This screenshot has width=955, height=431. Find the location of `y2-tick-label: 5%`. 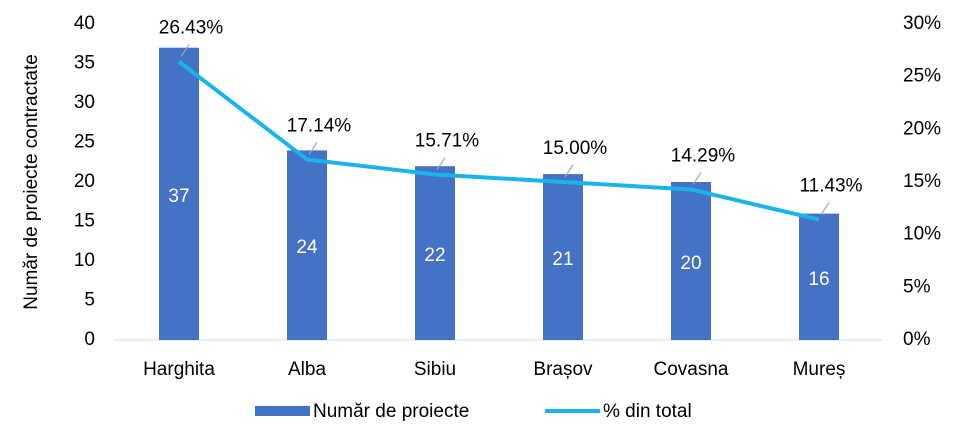

y2-tick-label: 5% is located at coordinates (917, 286).